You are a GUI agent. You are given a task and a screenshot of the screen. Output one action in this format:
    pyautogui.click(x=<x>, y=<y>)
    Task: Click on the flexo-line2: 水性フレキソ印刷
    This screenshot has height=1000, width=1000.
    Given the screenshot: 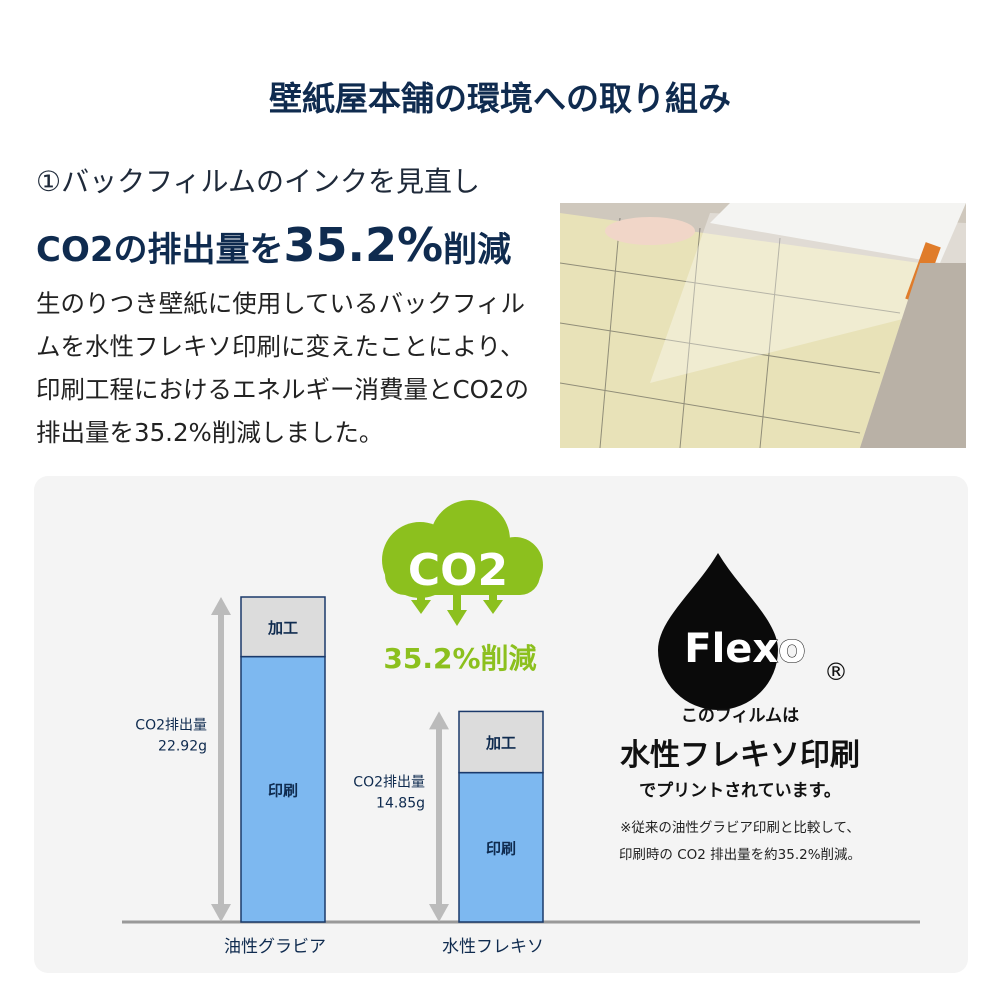 What is the action you would take?
    pyautogui.click(x=740, y=755)
    